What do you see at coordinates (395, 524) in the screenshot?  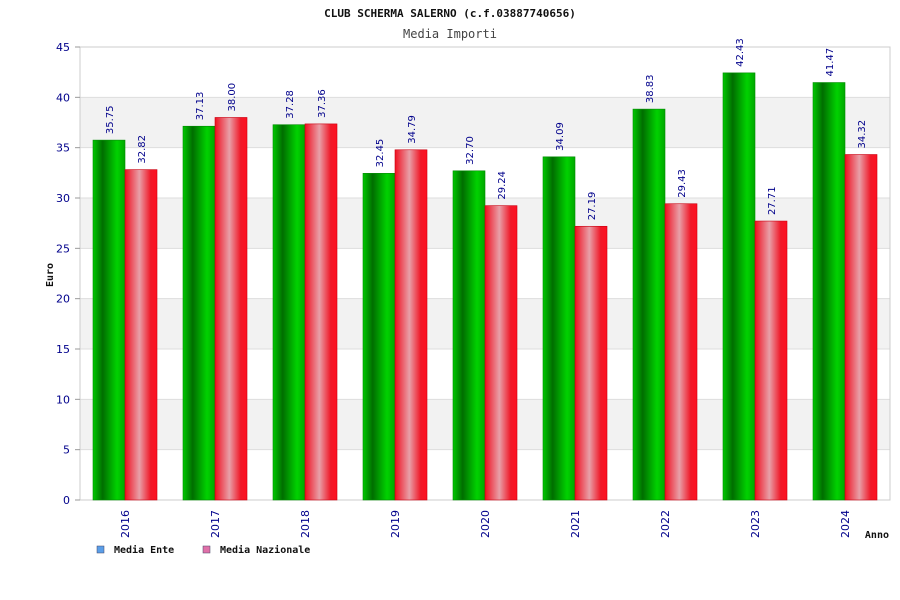 I see `x-tick-label: 2019` at bounding box center [395, 524].